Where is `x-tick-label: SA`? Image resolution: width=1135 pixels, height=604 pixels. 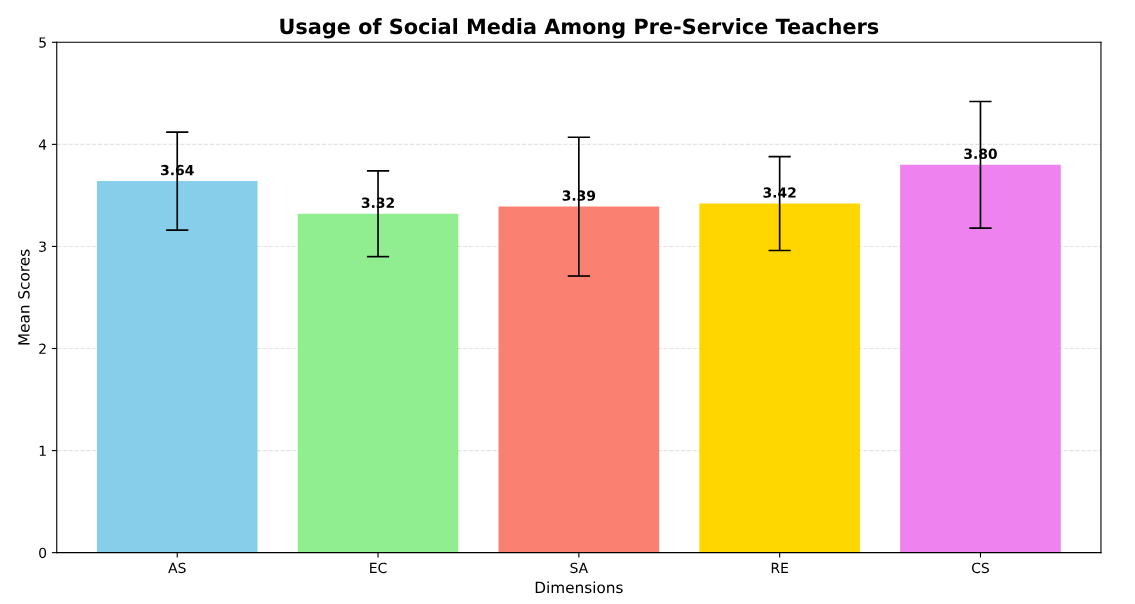 x-tick-label: SA is located at coordinates (579, 568).